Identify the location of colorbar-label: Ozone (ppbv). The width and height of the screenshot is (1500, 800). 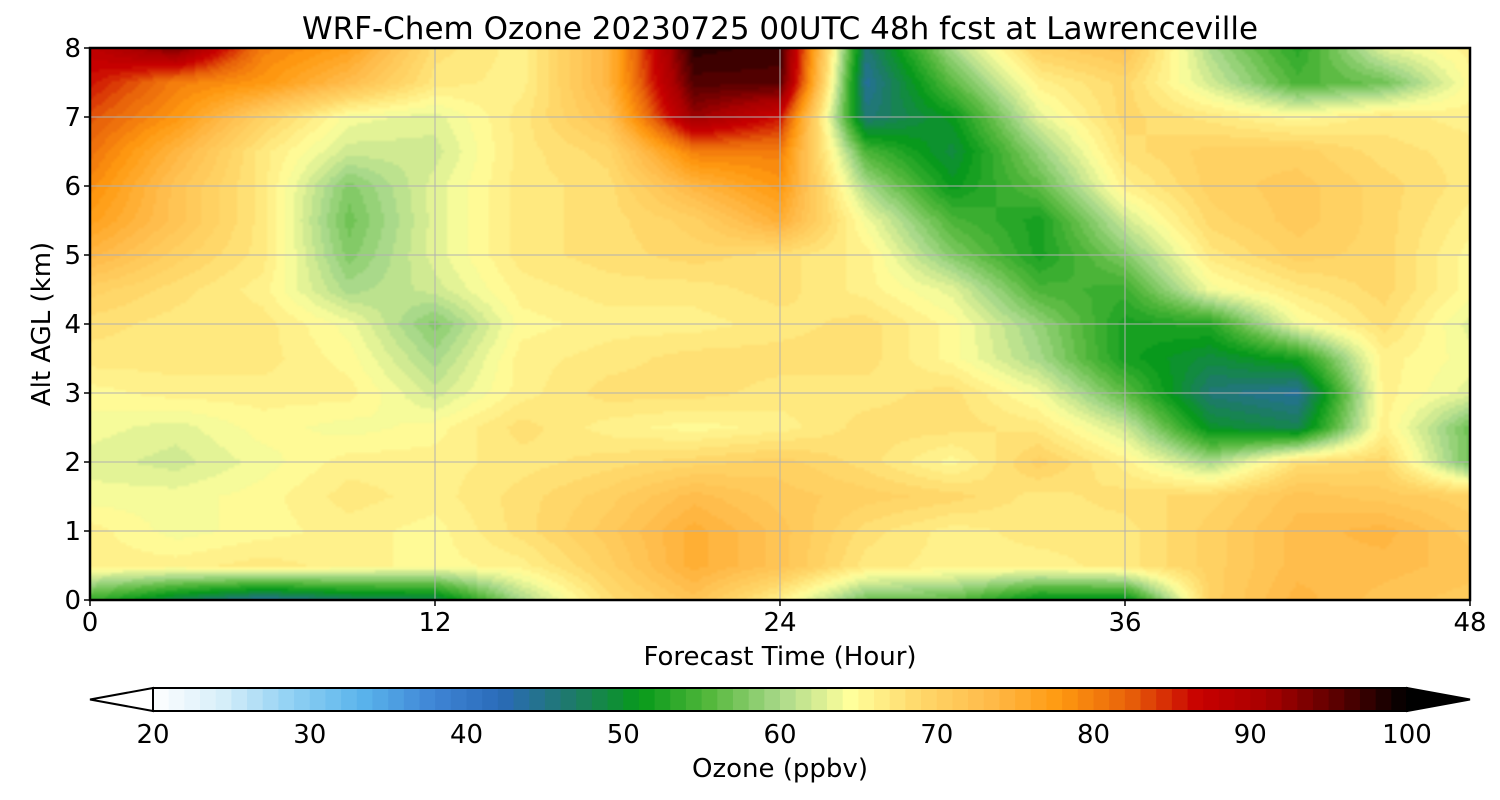
(780, 769).